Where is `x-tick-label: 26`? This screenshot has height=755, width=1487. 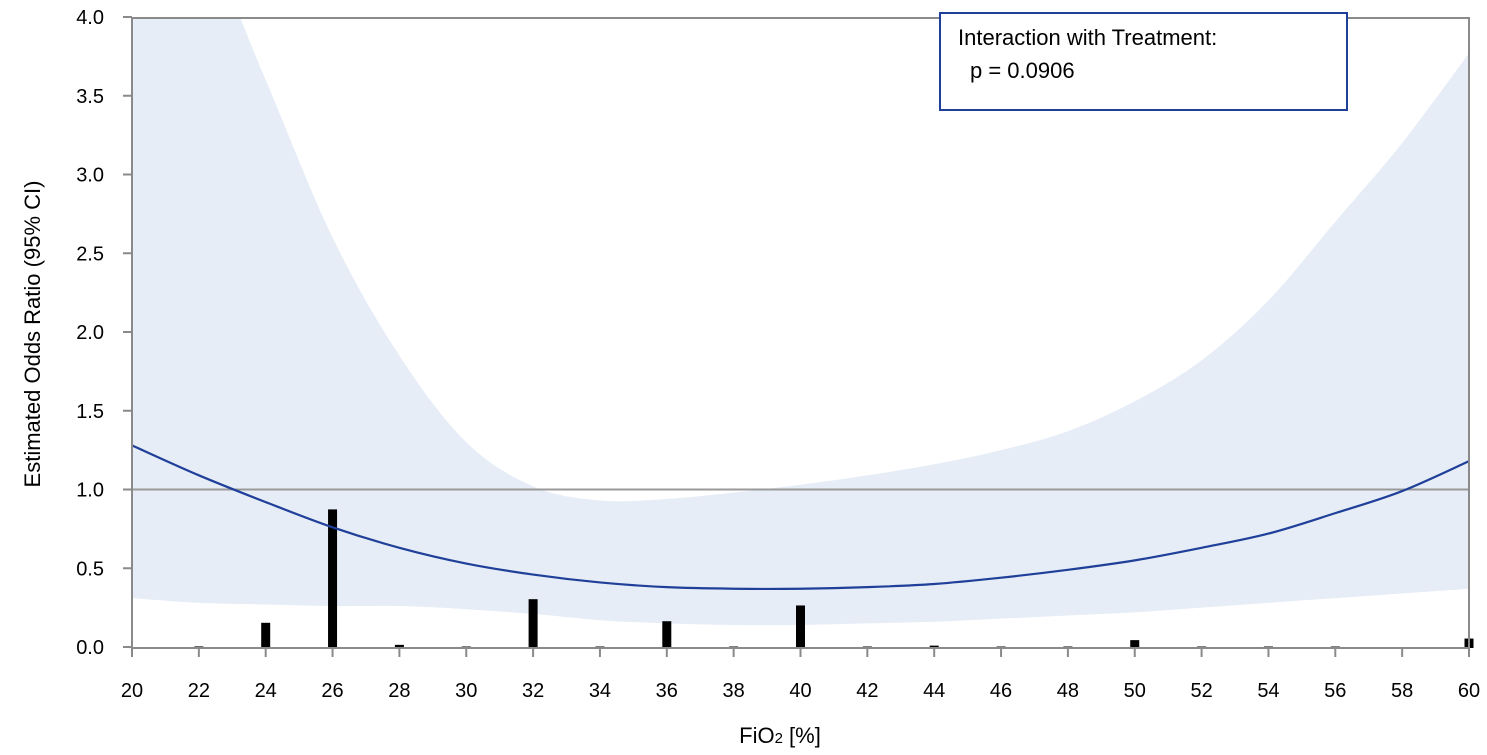
x-tick-label: 26 is located at coordinates (332, 691).